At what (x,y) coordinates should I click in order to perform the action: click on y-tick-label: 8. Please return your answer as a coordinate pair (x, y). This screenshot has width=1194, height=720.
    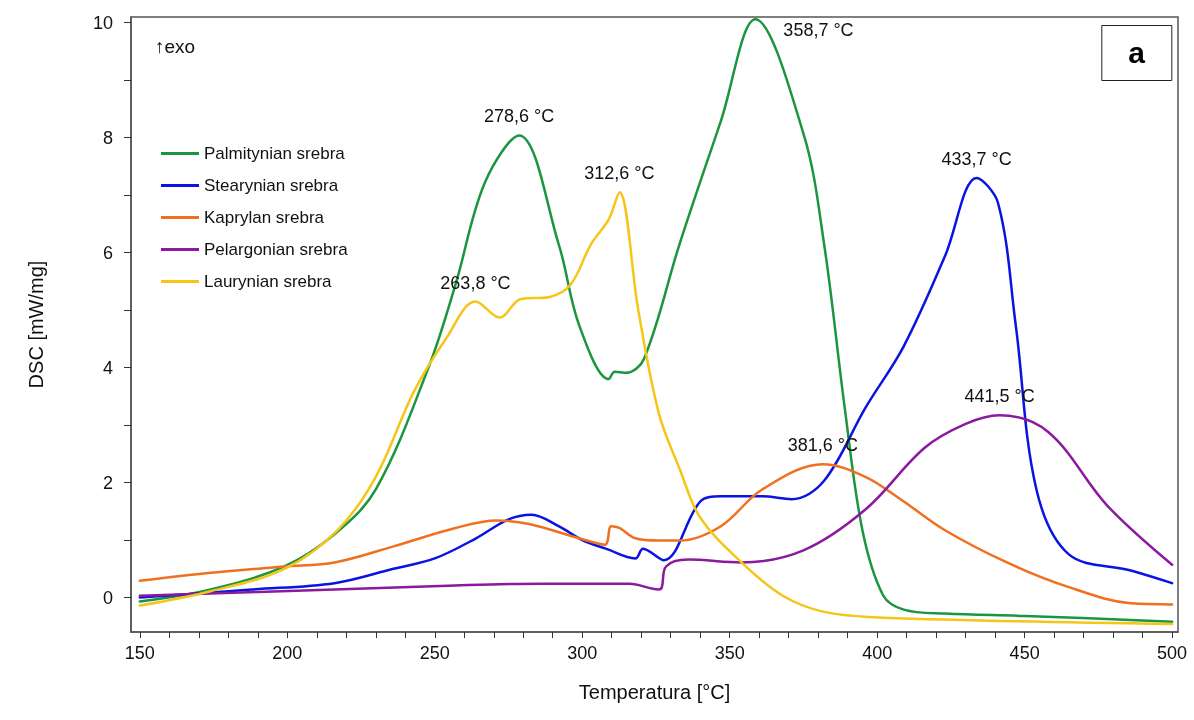
    Looking at the image, I should click on (107, 137).